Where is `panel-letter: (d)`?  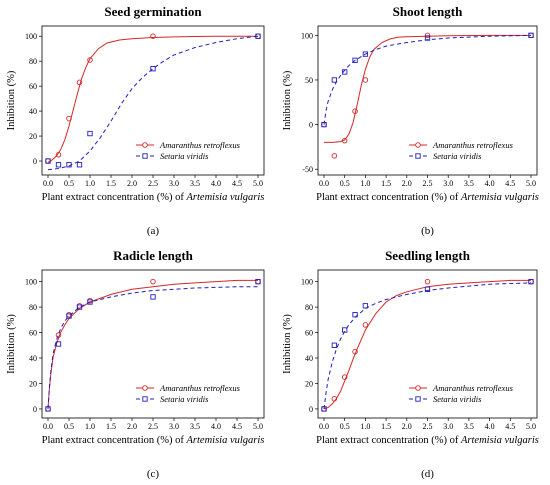
panel-letter: (d) is located at coordinates (427, 474).